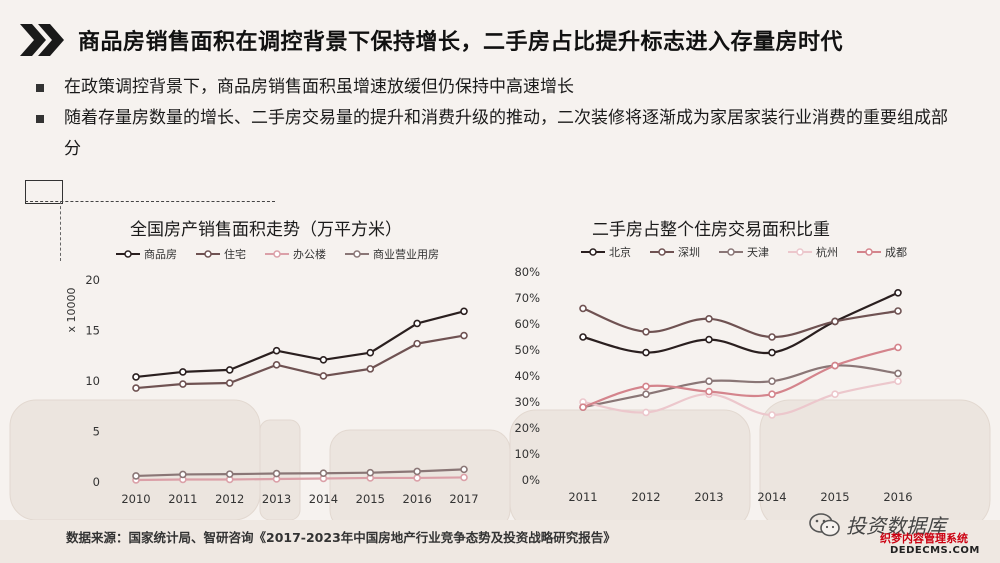 This screenshot has height=563, width=1000. What do you see at coordinates (92, 381) in the screenshot?
I see `y-tick-label: 10` at bounding box center [92, 381].